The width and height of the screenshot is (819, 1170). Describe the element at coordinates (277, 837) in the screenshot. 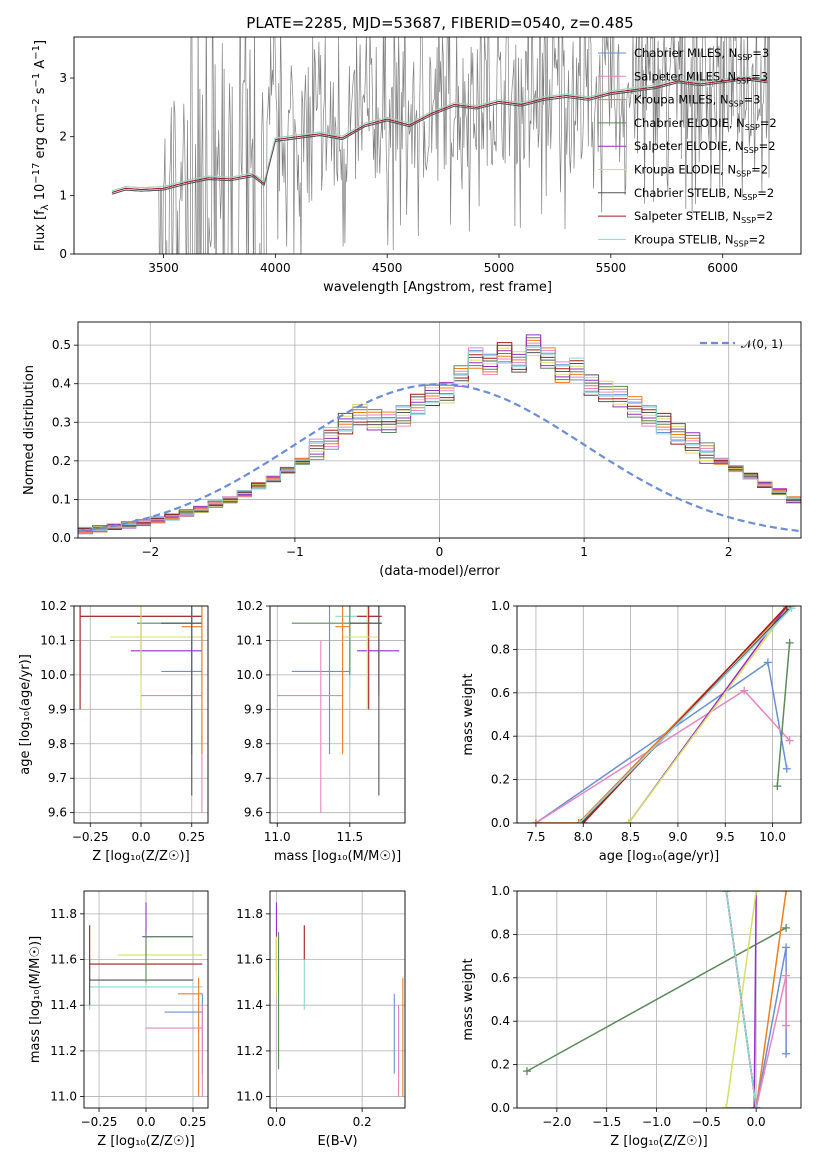

I see `x-tick-label: 11.0` at that location.